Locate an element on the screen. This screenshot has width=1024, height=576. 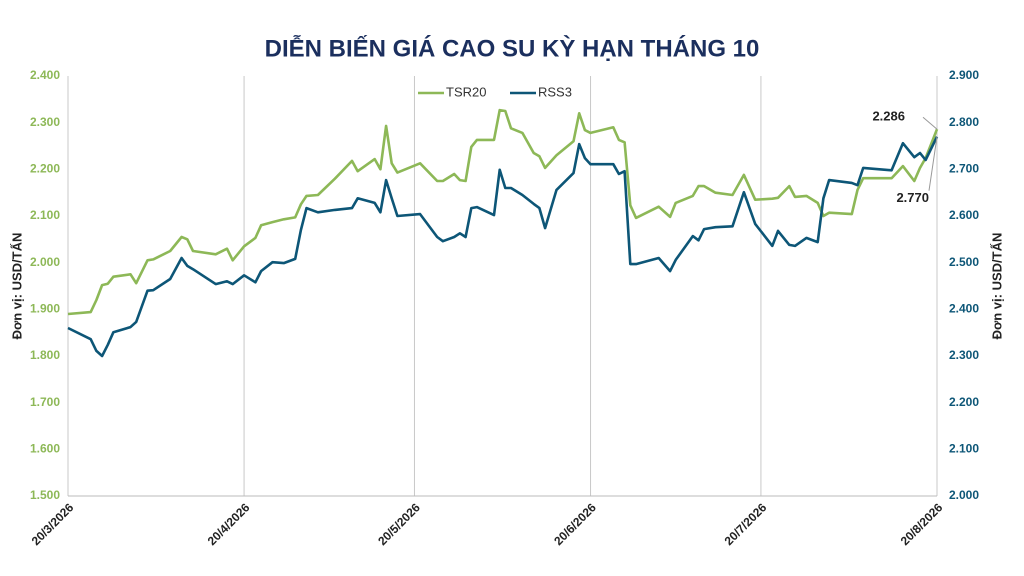
x-tick-label: 20/6/2026 is located at coordinates (575, 524).